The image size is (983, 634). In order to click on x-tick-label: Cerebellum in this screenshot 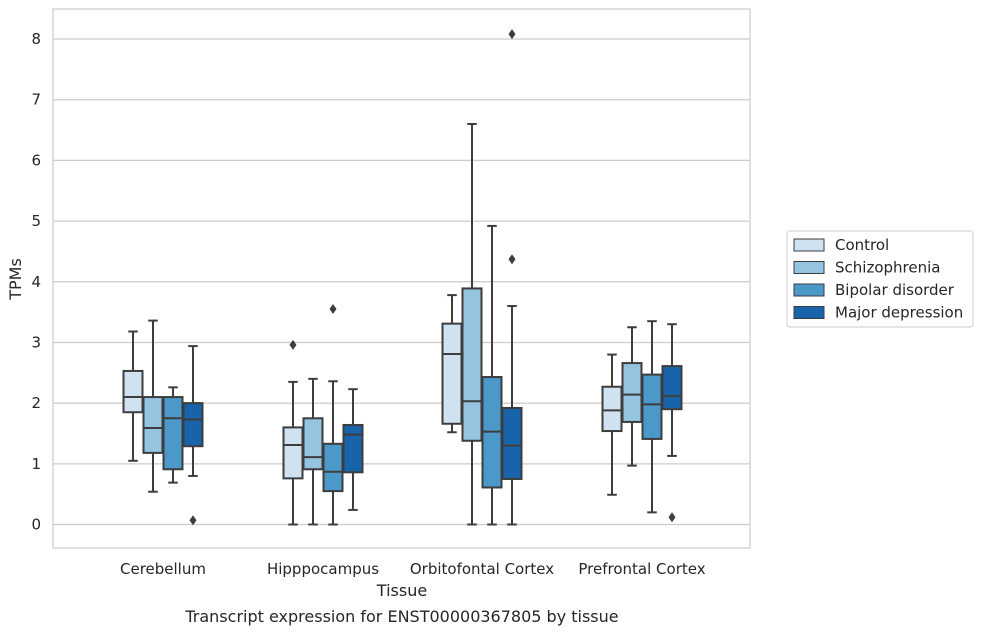, I will do `click(163, 569)`.